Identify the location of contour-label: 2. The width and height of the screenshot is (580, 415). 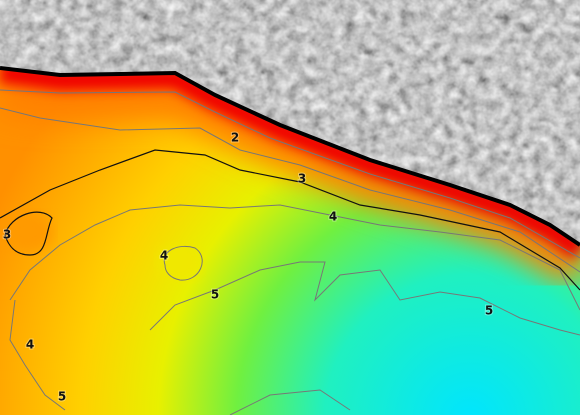
(235, 138).